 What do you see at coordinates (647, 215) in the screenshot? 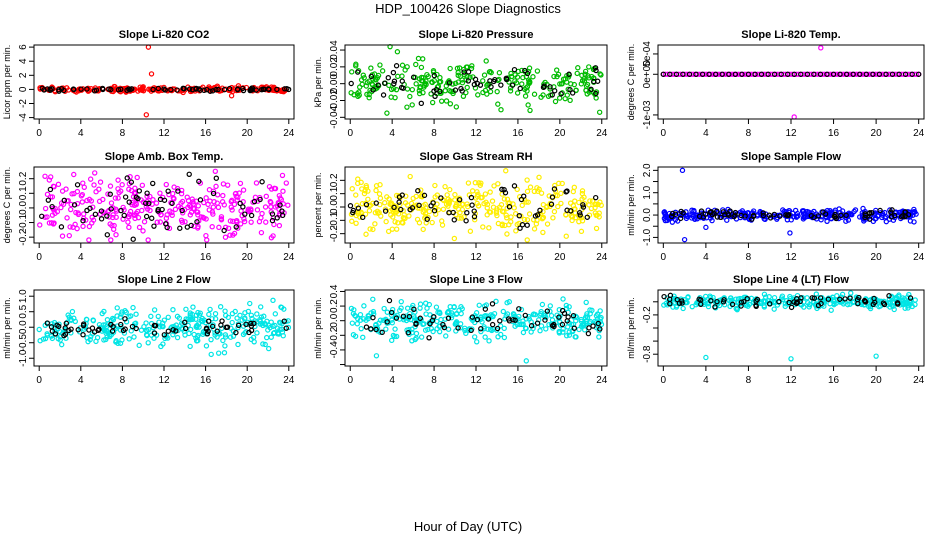
I see `y-tick-label: 0.0` at bounding box center [647, 215].